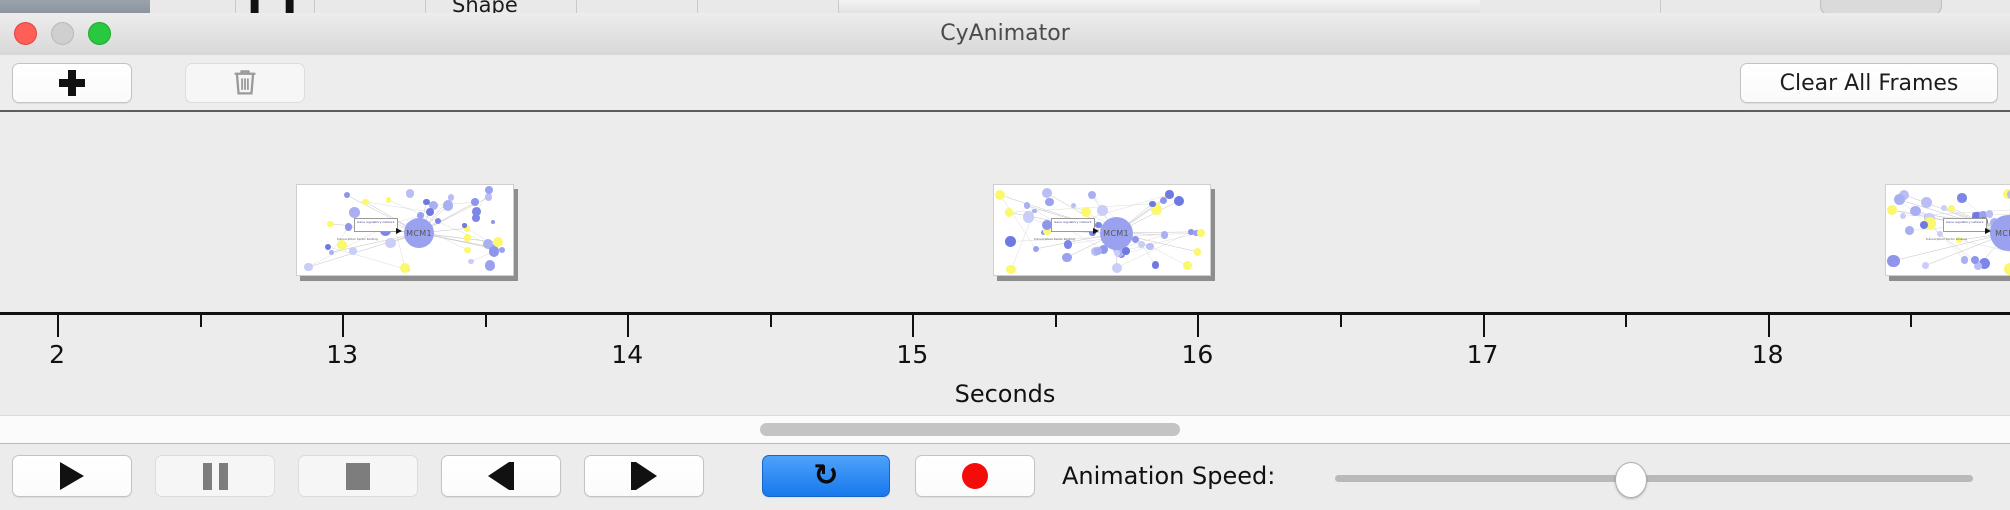  I want to click on trash-icon, so click(245, 82).